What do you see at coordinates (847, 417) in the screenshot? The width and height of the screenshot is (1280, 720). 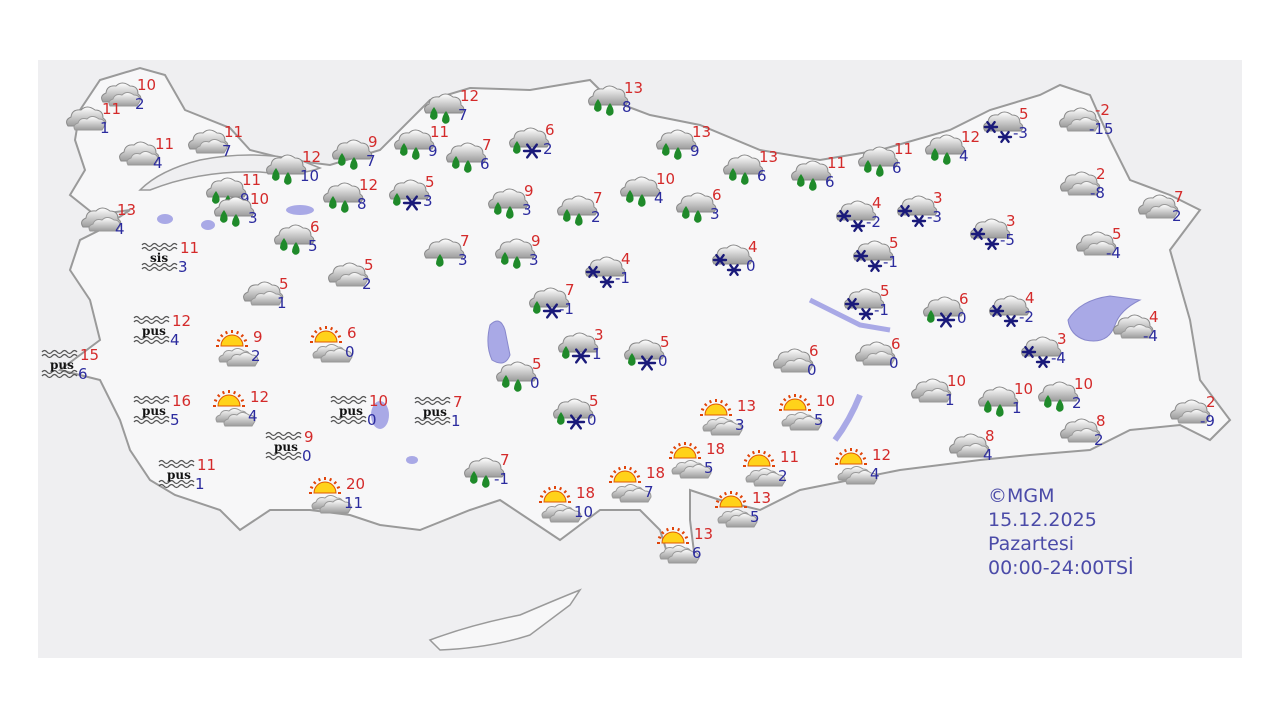 I see `ataturk-dam-lake` at bounding box center [847, 417].